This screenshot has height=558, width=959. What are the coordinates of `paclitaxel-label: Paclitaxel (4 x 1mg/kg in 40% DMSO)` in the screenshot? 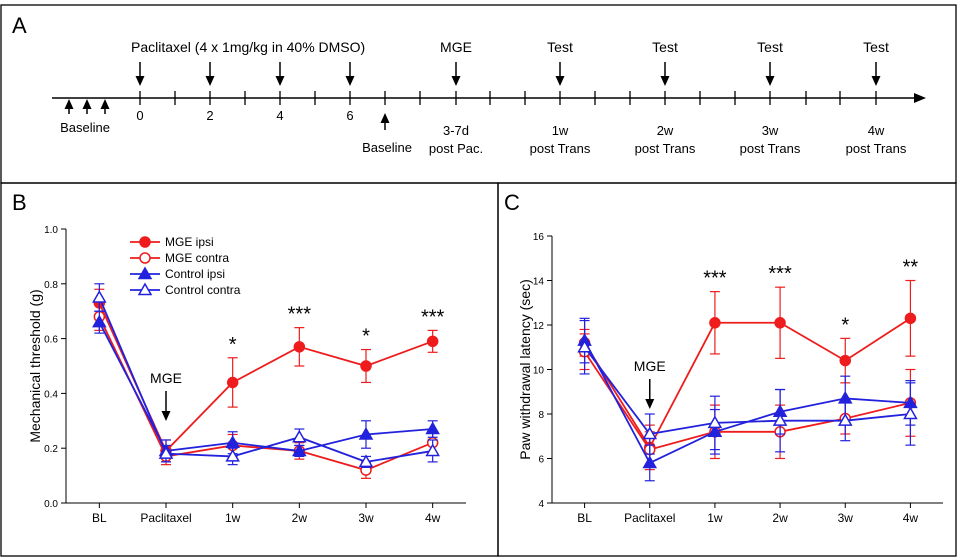 It's located at (248, 47).